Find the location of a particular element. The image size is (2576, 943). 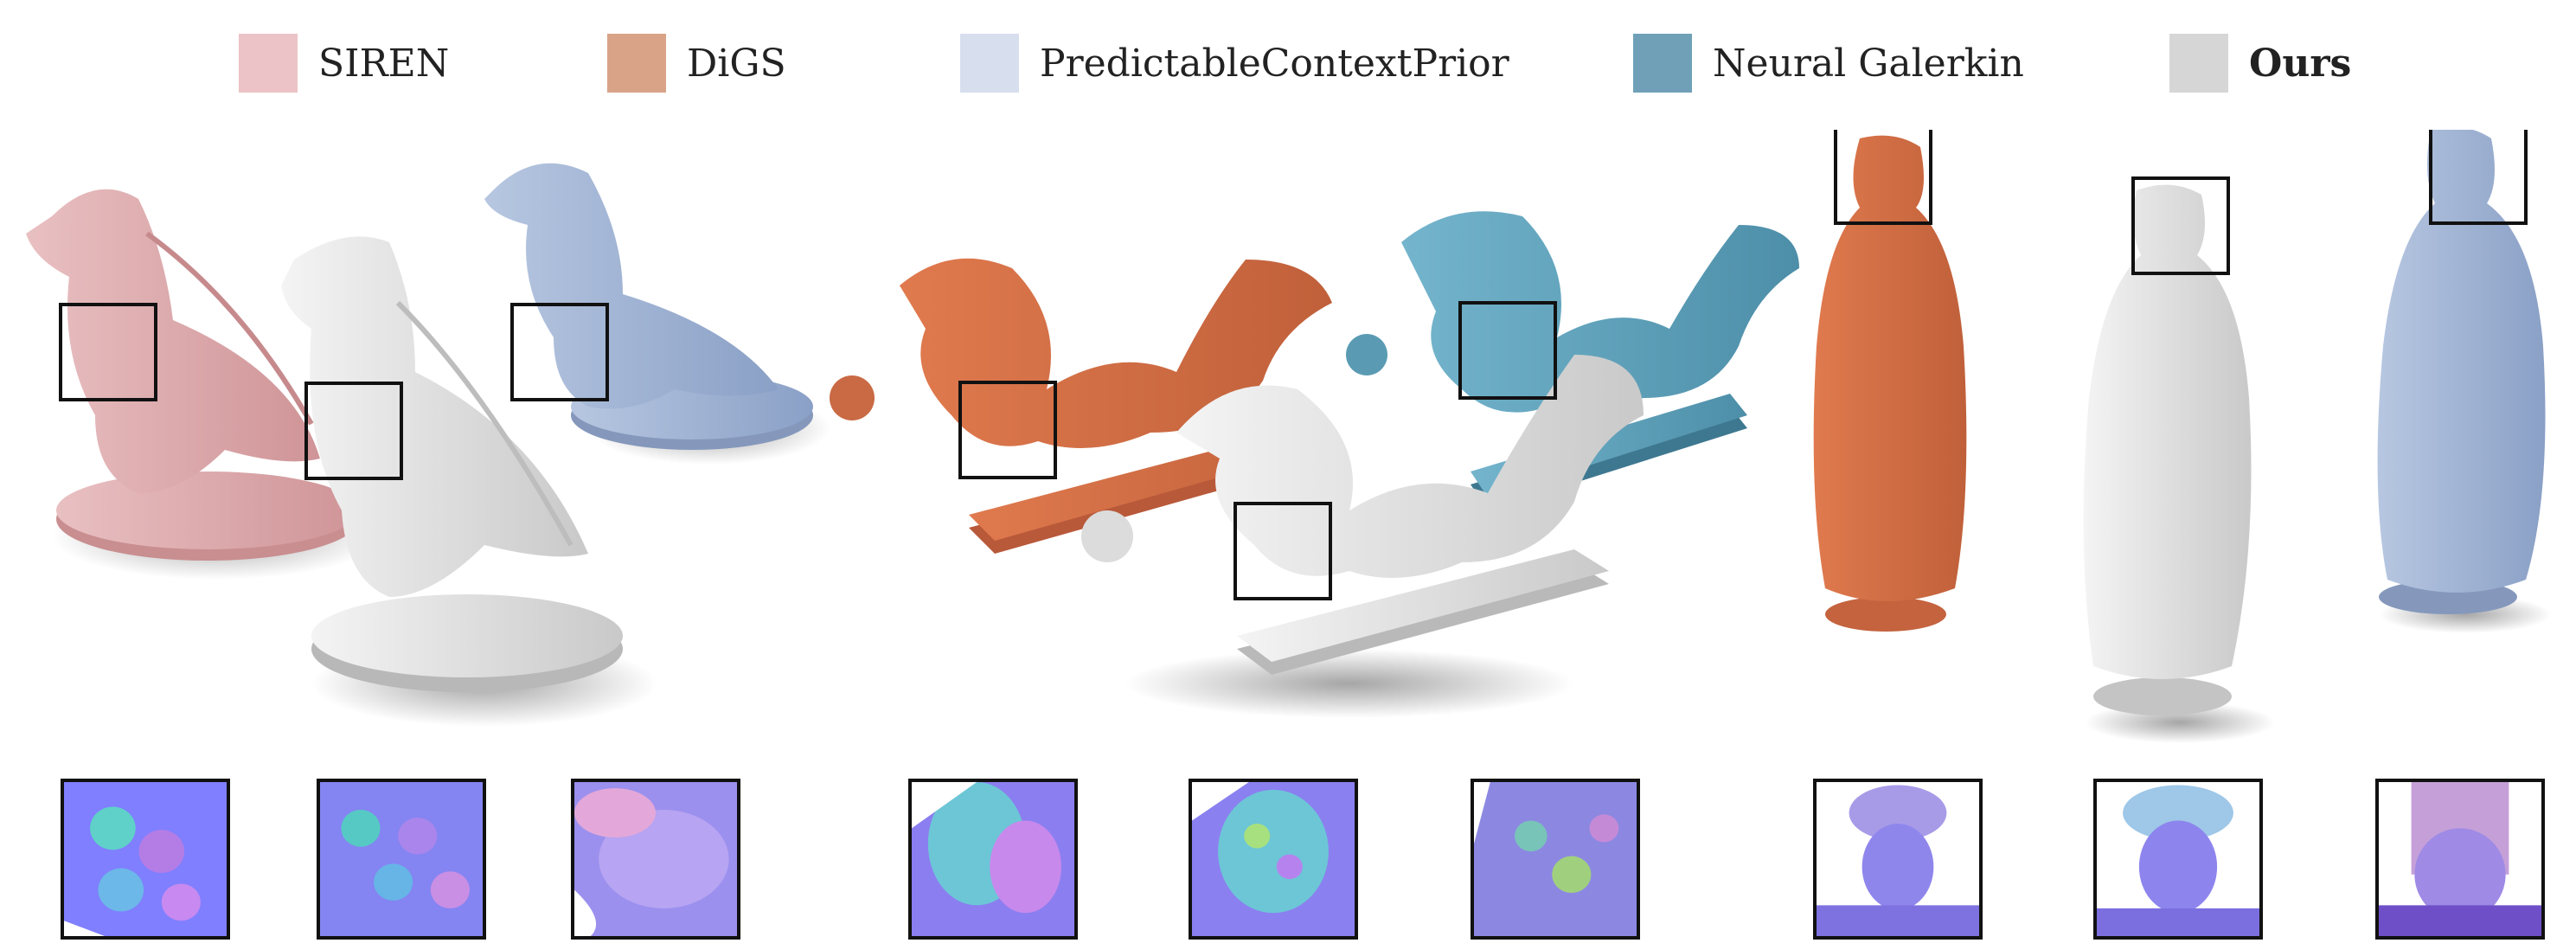

eagle-pcp is located at coordinates (657, 314).